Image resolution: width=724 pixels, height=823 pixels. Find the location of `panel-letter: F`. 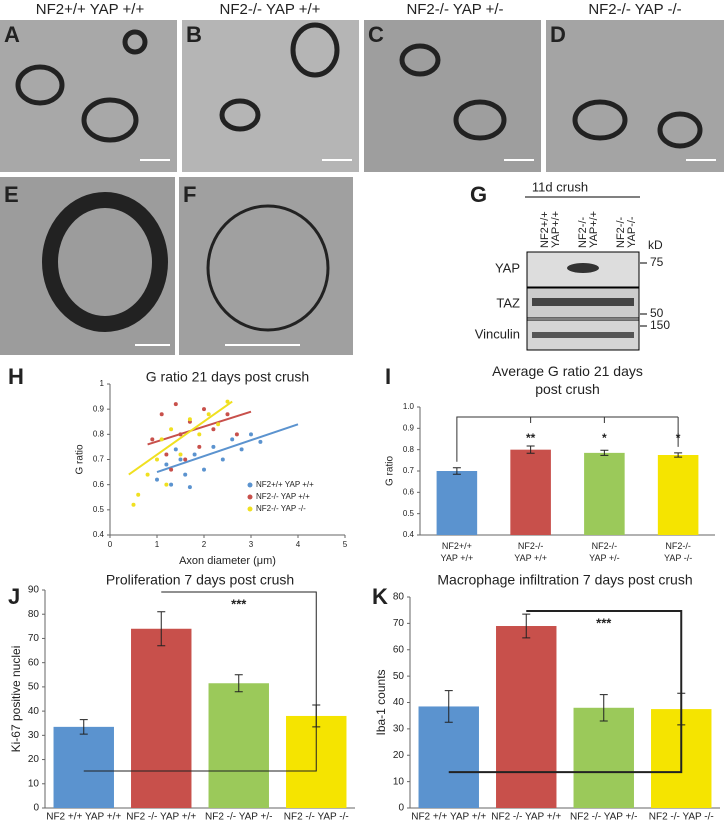

panel-letter: F is located at coordinates (189, 194).